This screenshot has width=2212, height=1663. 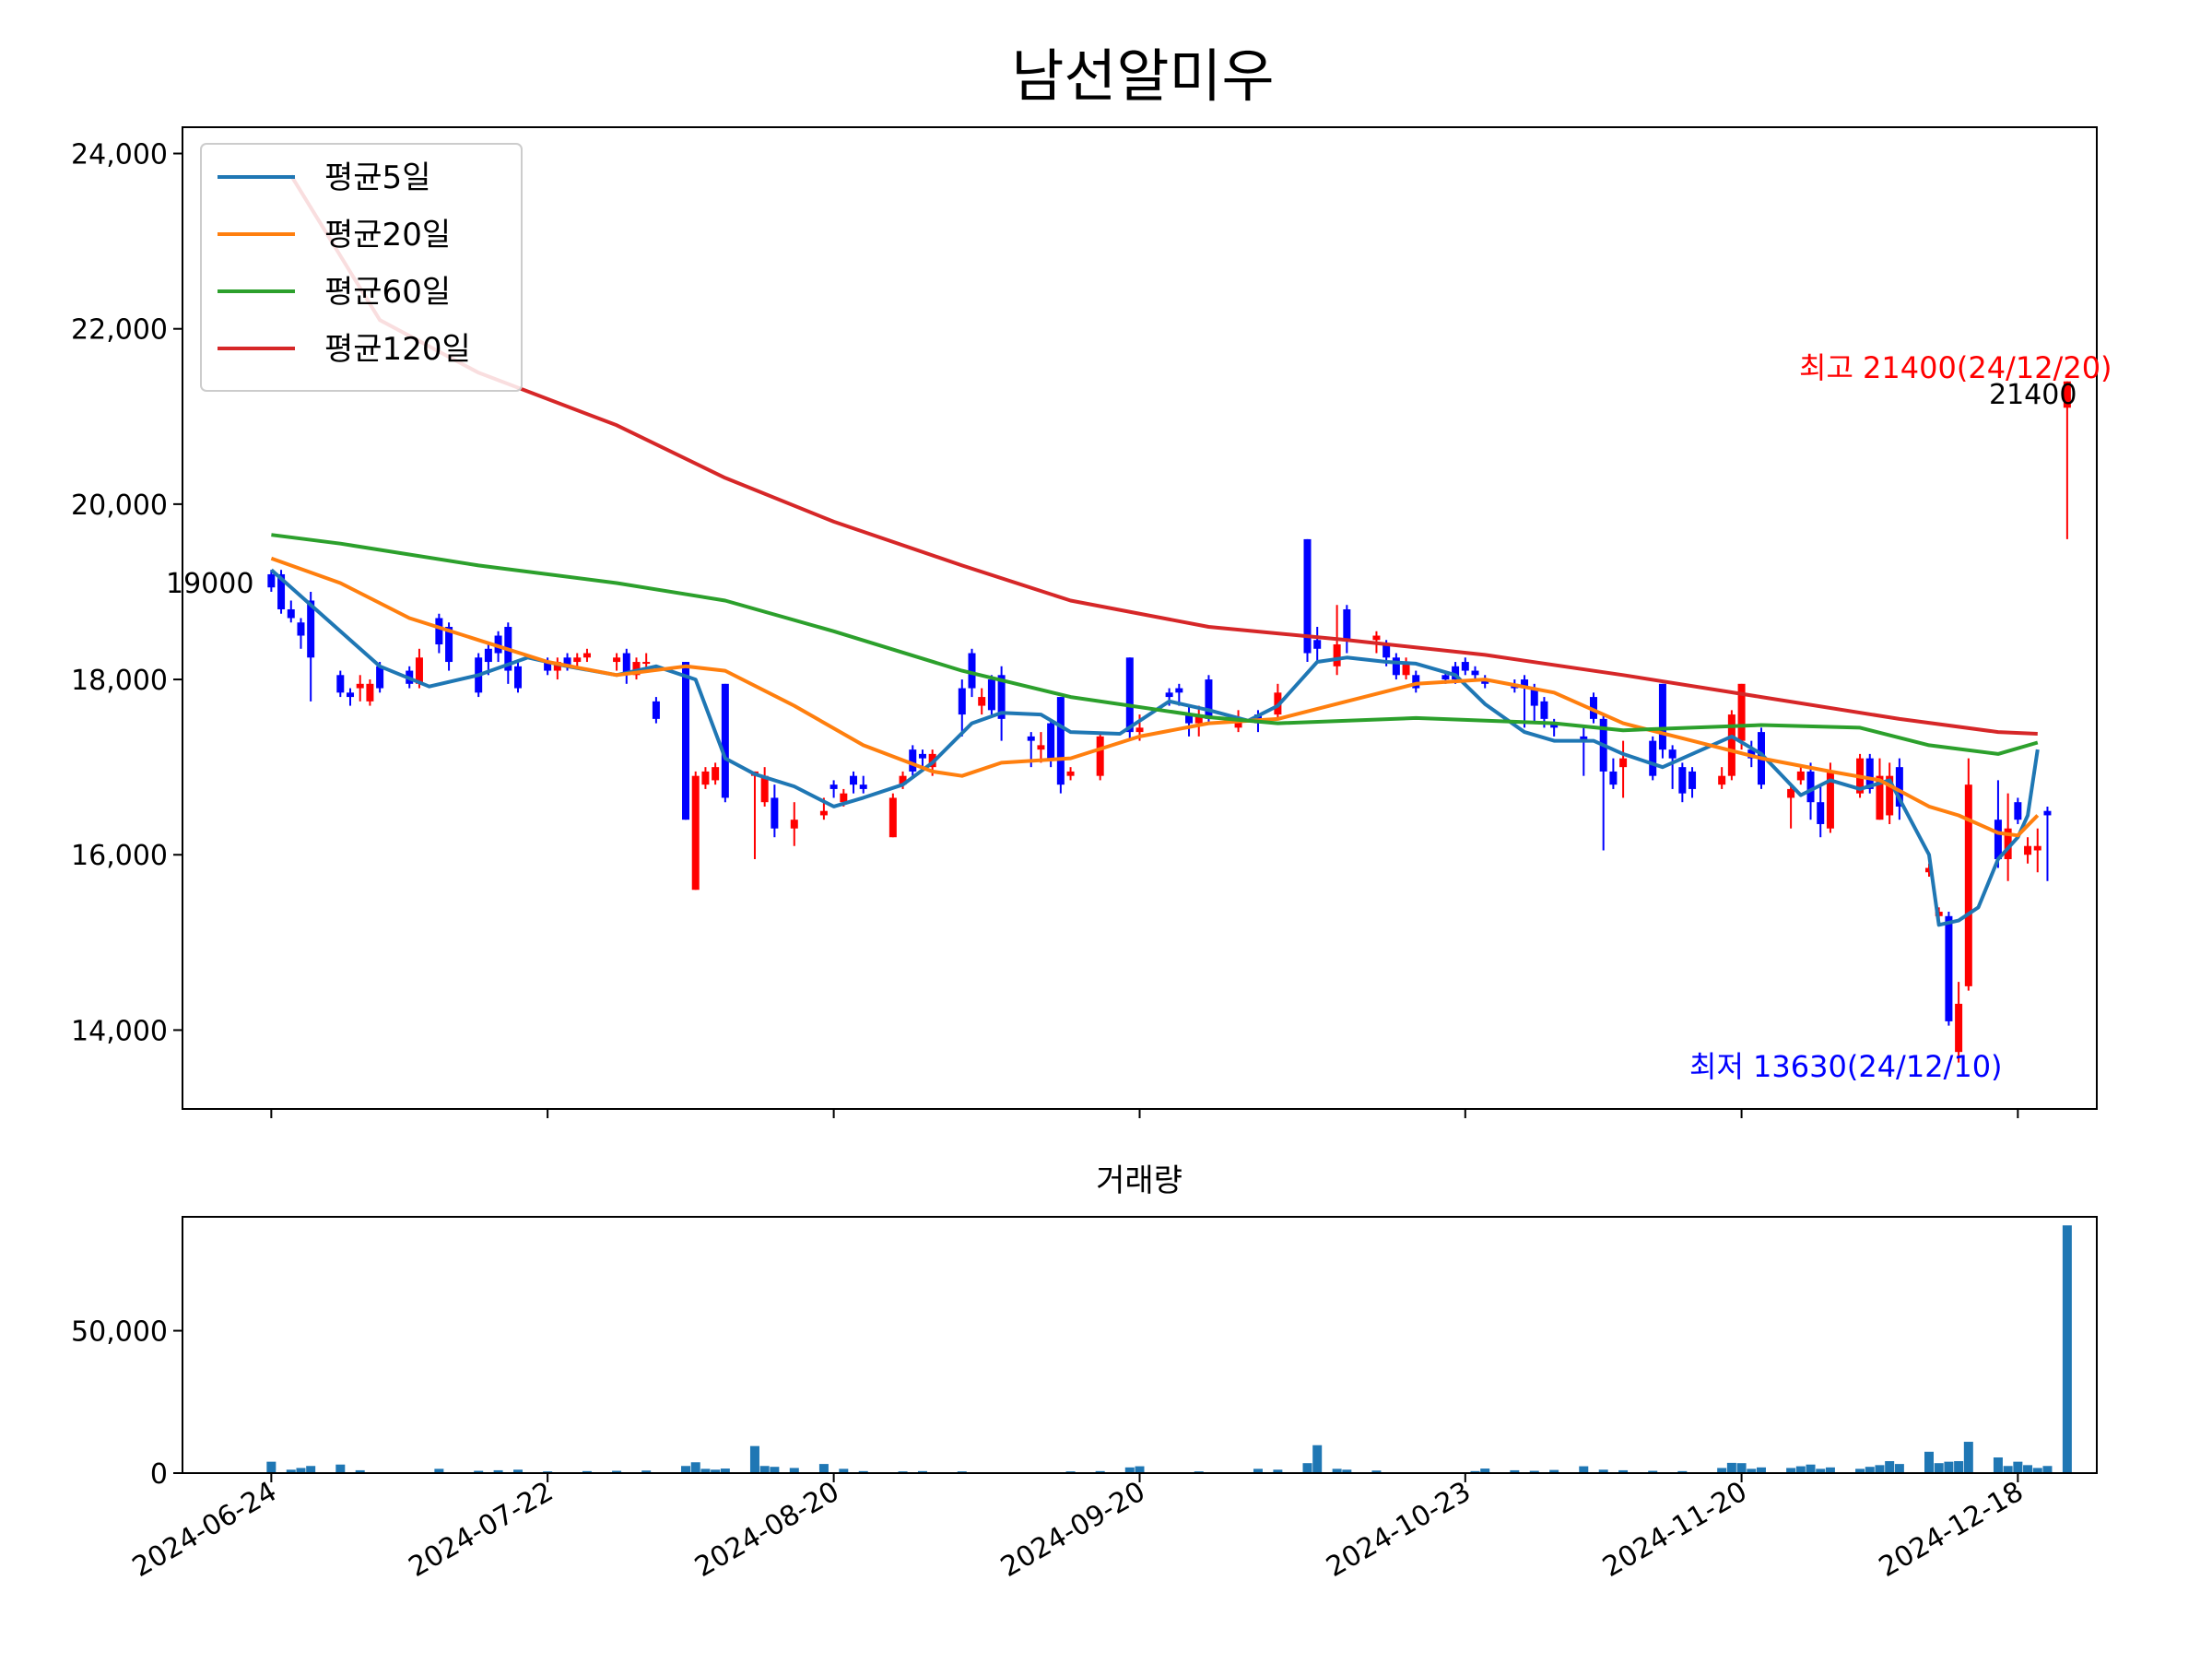 I want to click on legend-label-20: 평균20일, so click(x=387, y=235).